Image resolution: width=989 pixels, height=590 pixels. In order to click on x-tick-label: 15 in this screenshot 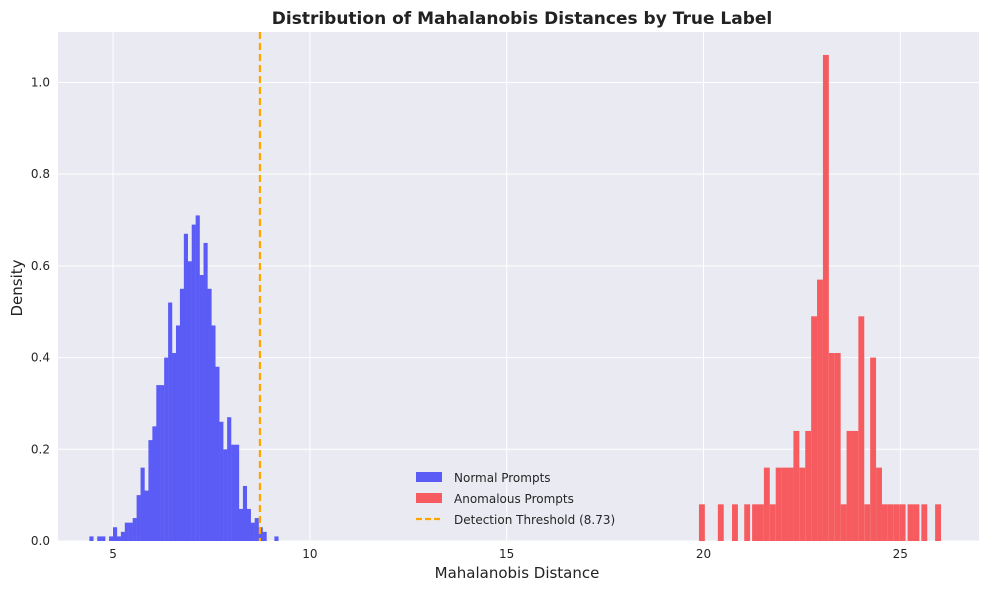, I will do `click(506, 554)`.